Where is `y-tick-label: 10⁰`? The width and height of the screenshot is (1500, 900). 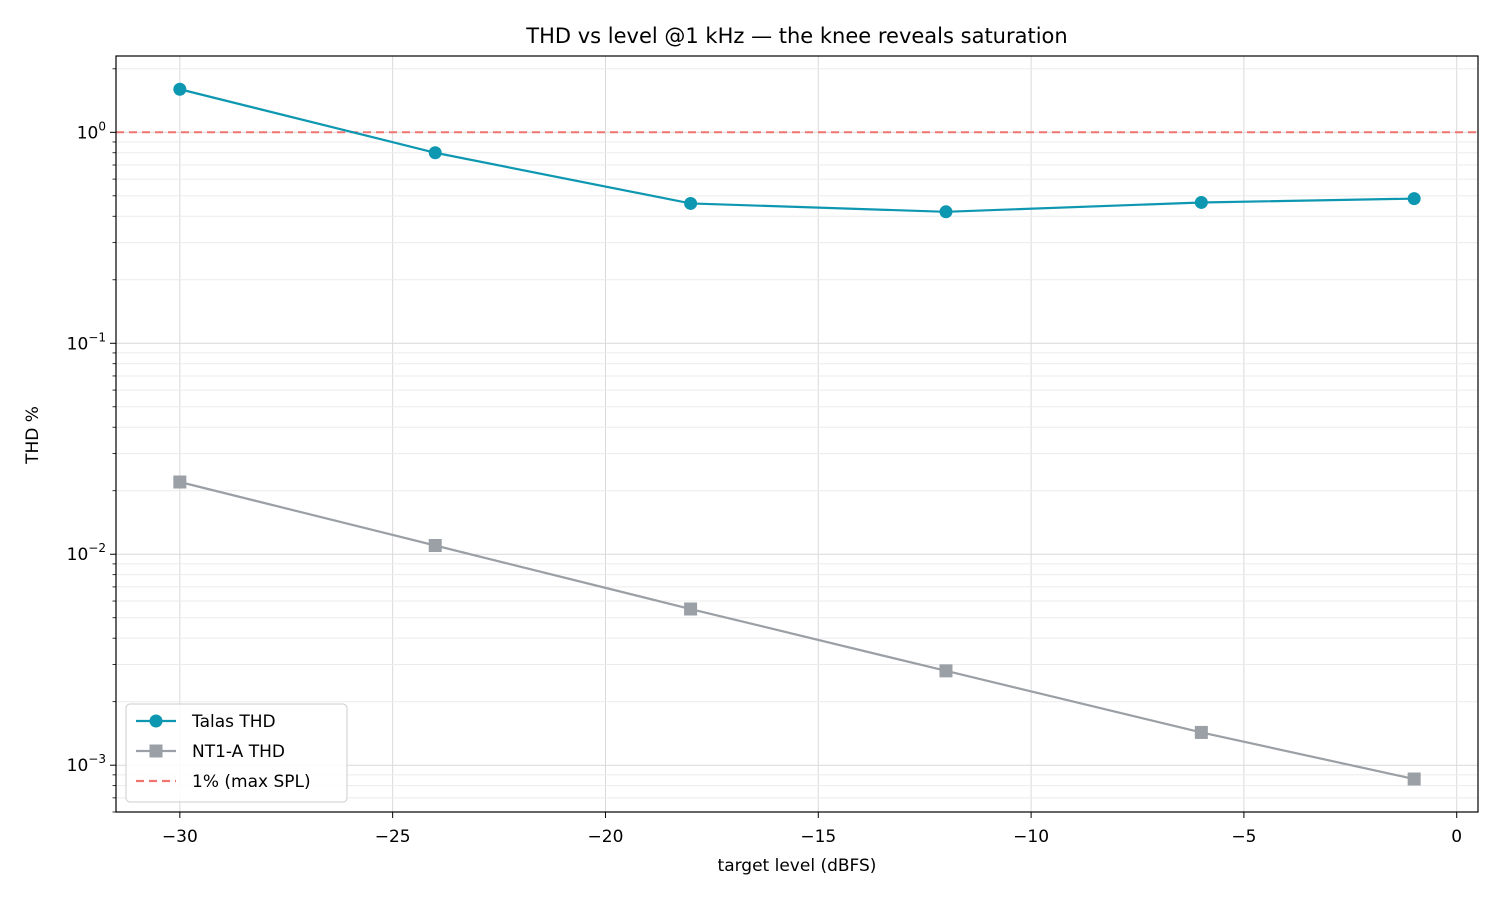 y-tick-label: 10⁰ is located at coordinates (91, 131).